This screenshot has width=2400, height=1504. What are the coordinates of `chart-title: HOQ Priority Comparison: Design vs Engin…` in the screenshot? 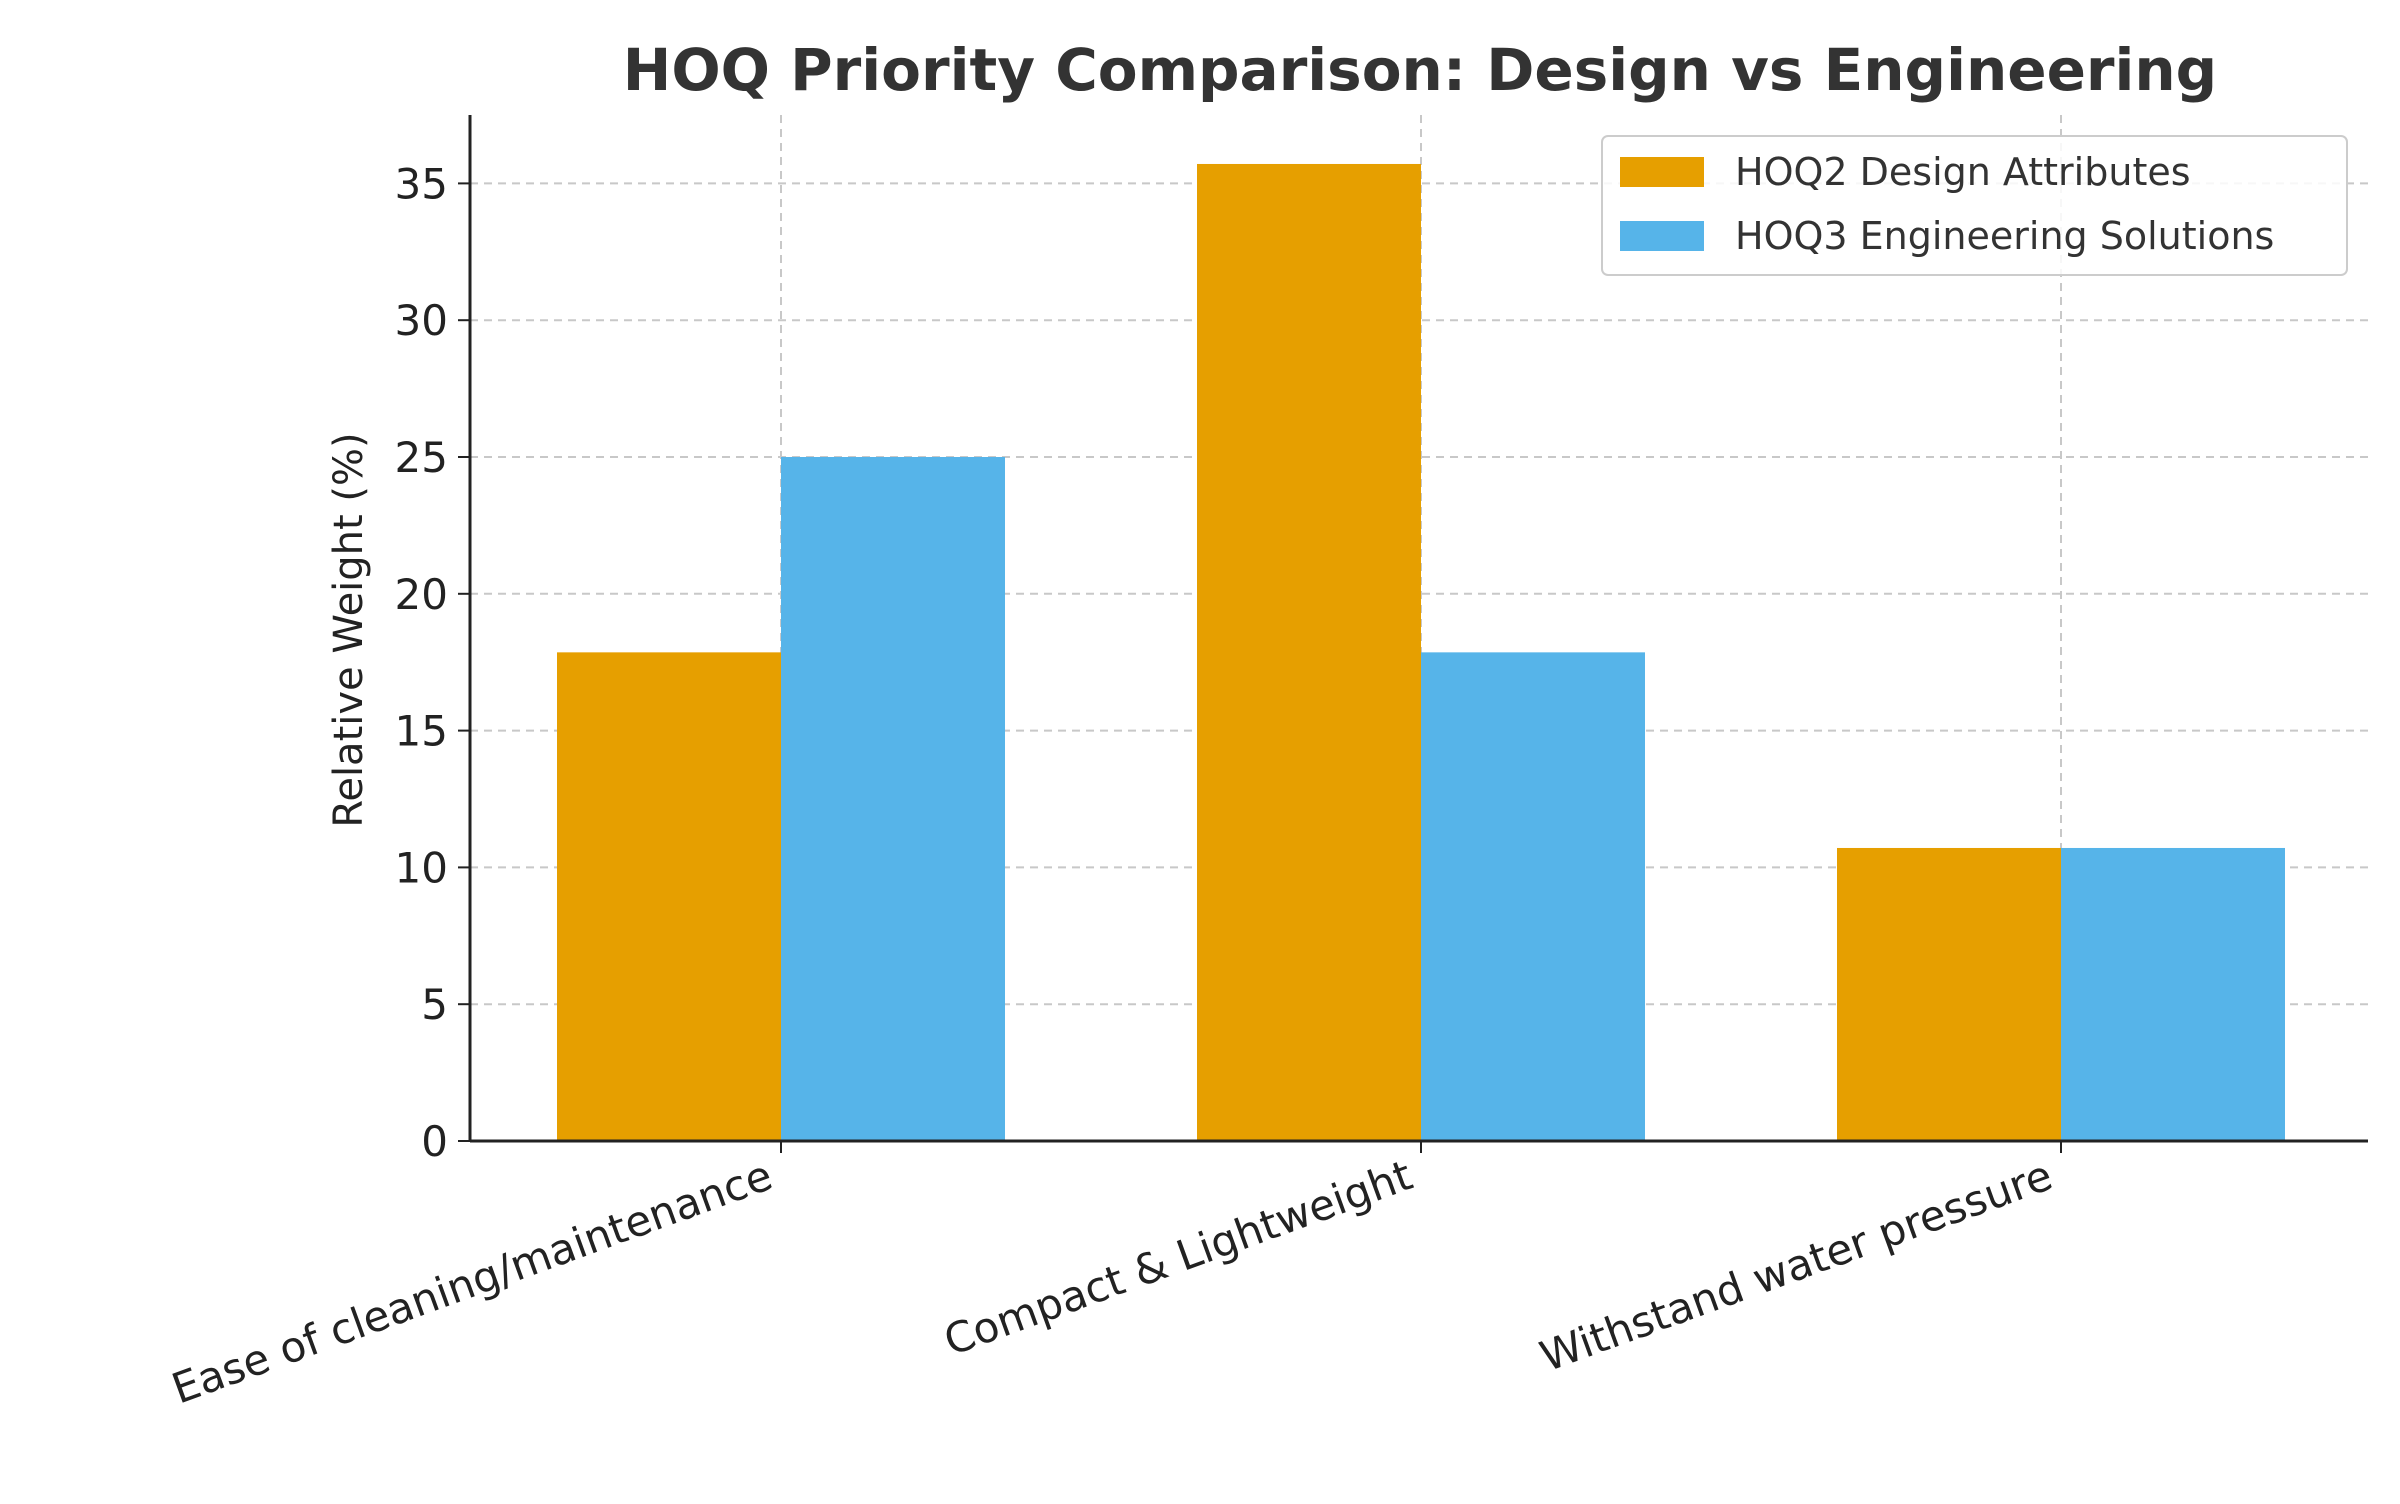 It's located at (1420, 70).